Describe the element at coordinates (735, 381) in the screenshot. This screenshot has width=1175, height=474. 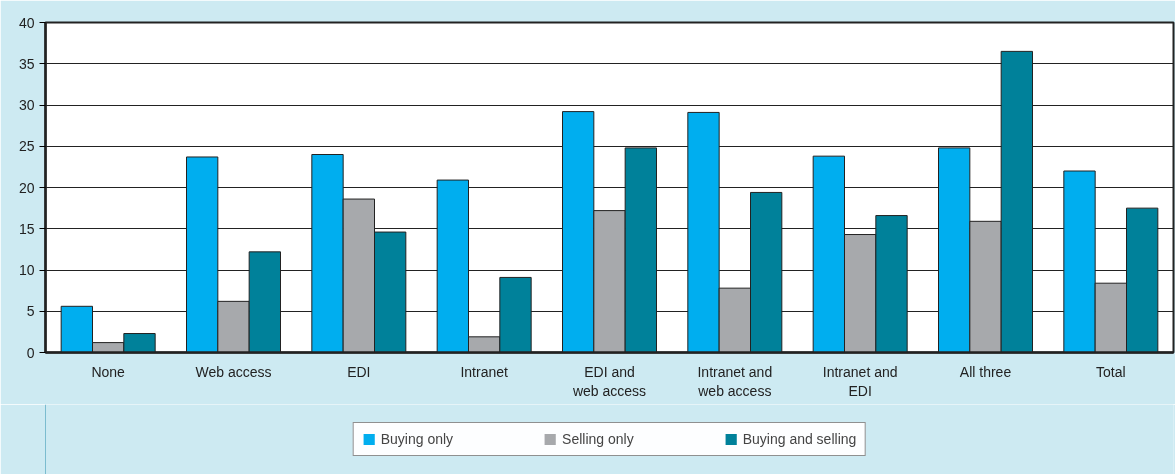
I see `x-tick-label: Intranet and web access` at that location.